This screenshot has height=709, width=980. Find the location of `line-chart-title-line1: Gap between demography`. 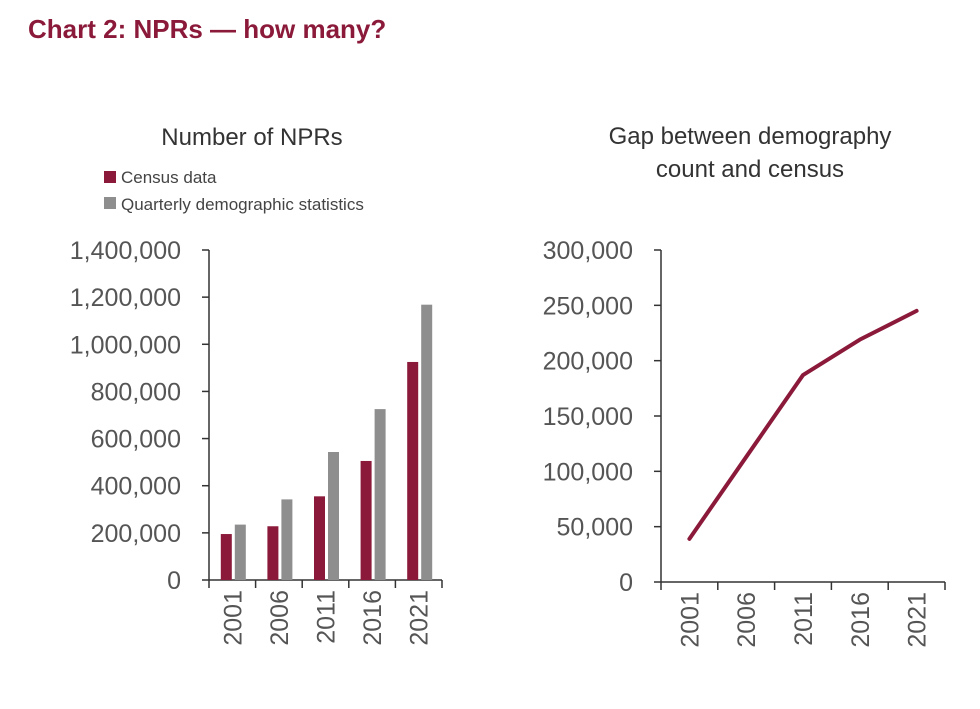

line-chart-title-line1: Gap between demography is located at coordinates (750, 136).